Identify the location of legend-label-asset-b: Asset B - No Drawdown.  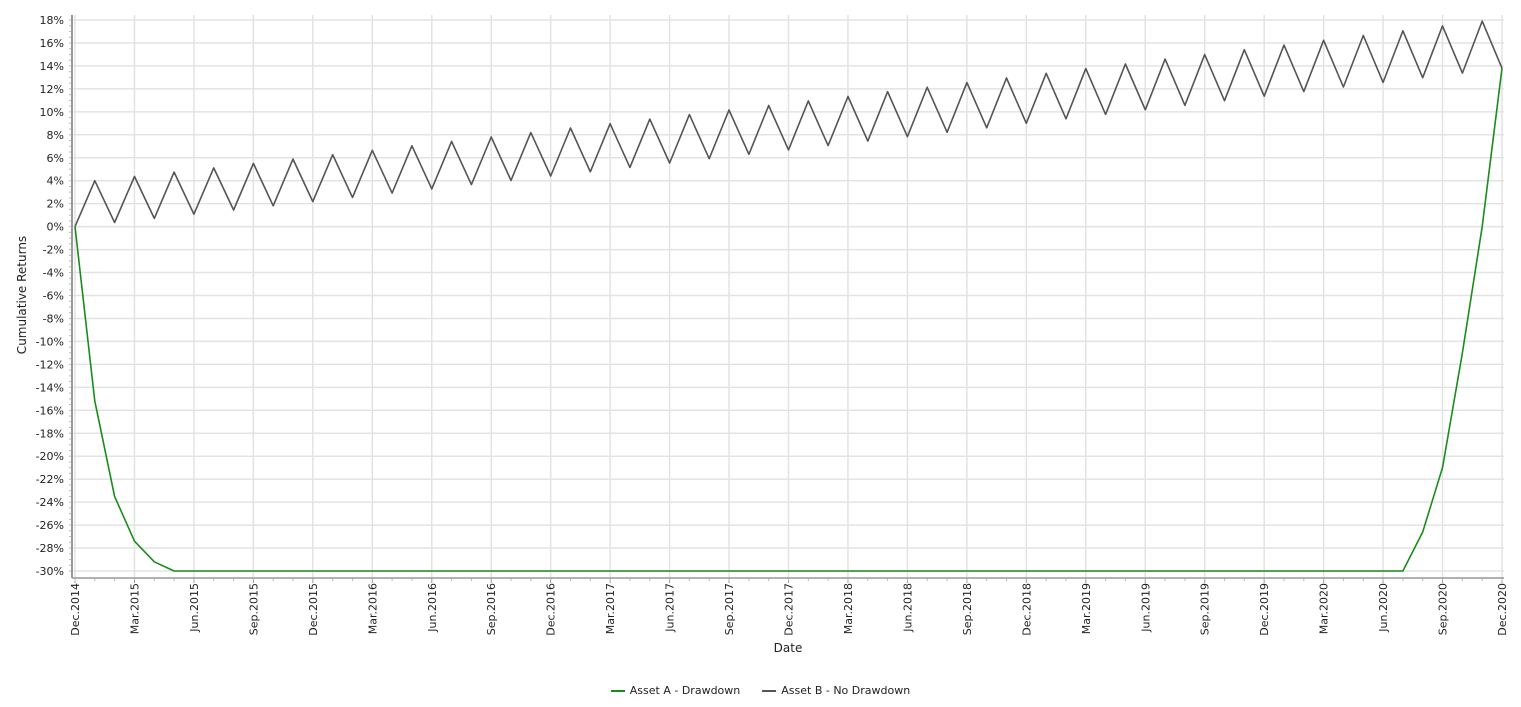
(846, 690).